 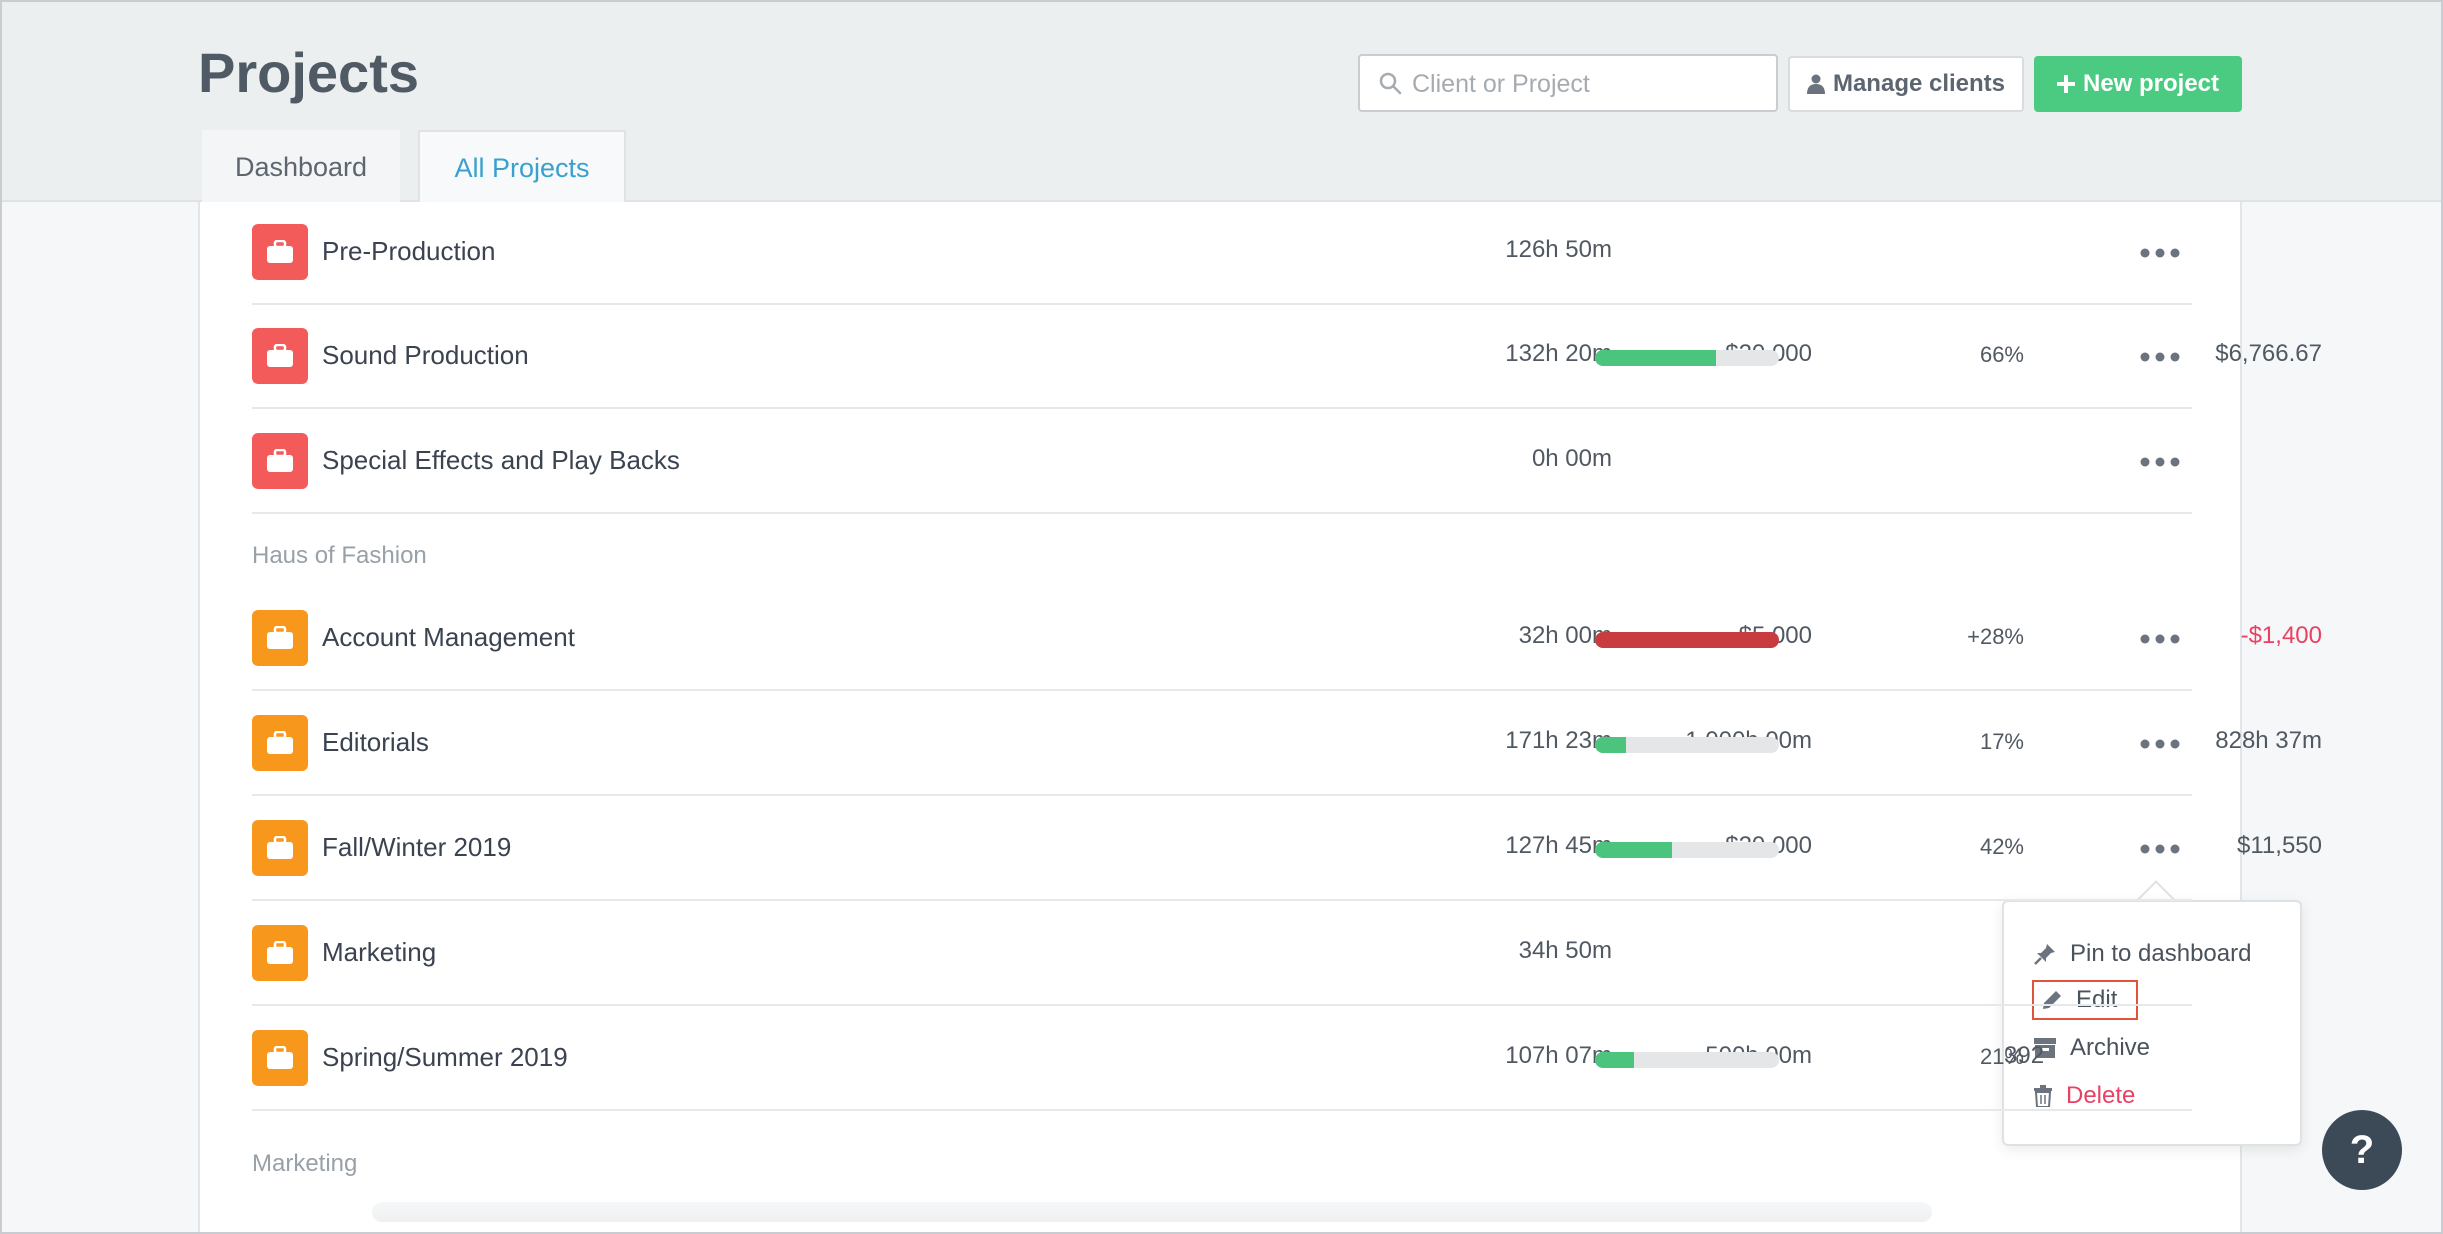 What do you see at coordinates (2101, 1095) in the screenshot?
I see `menu-item-label: Delete` at bounding box center [2101, 1095].